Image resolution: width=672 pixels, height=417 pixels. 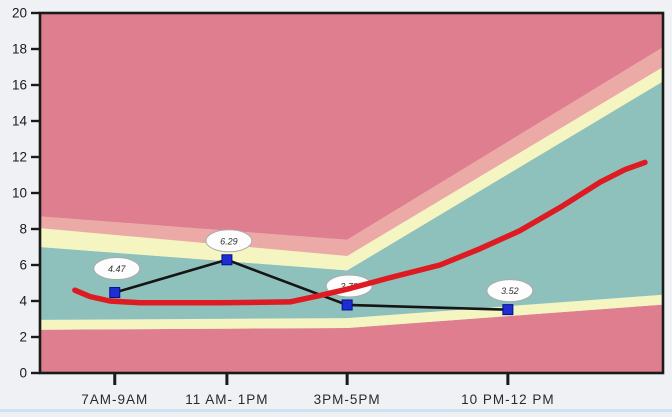 I want to click on y-tick-label: 12, so click(x=19, y=157).